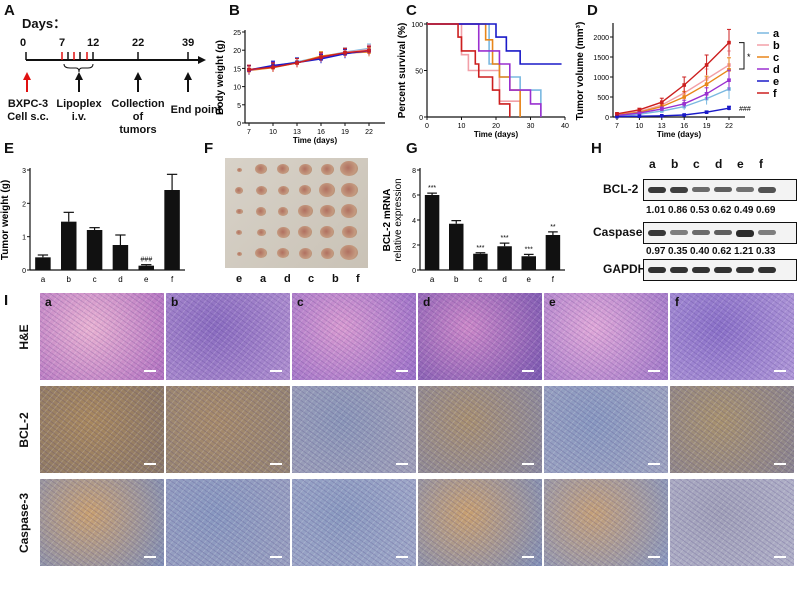 The image size is (806, 591). What do you see at coordinates (234, 10) in the screenshot?
I see `panel-label-b: B` at bounding box center [234, 10].